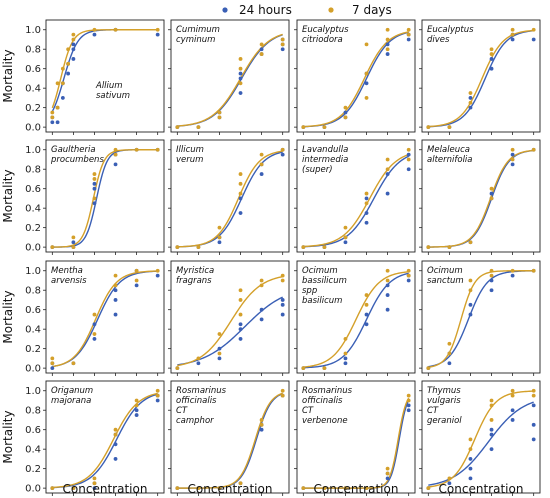  I want to click on species-label: fragrans, so click(194, 281).